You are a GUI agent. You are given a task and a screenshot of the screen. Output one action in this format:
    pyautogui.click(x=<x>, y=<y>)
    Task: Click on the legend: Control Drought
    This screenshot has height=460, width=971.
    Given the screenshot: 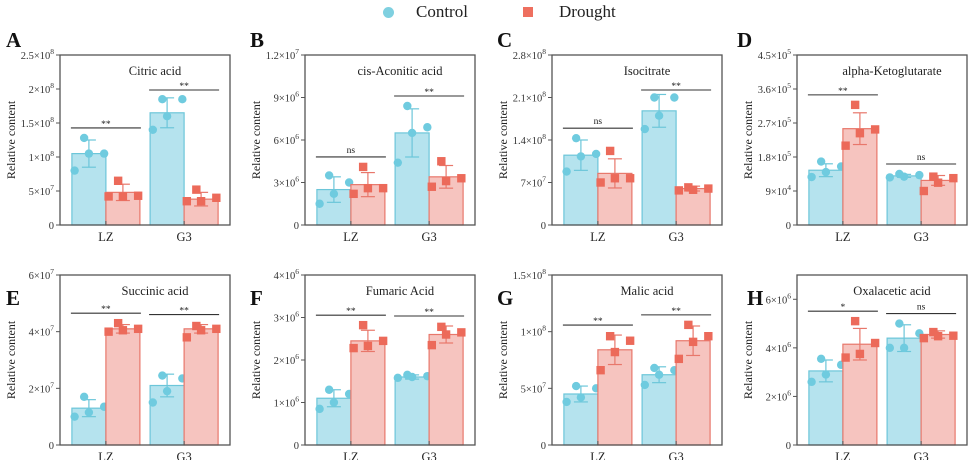 What is the action you would take?
    pyautogui.click(x=485, y=14)
    